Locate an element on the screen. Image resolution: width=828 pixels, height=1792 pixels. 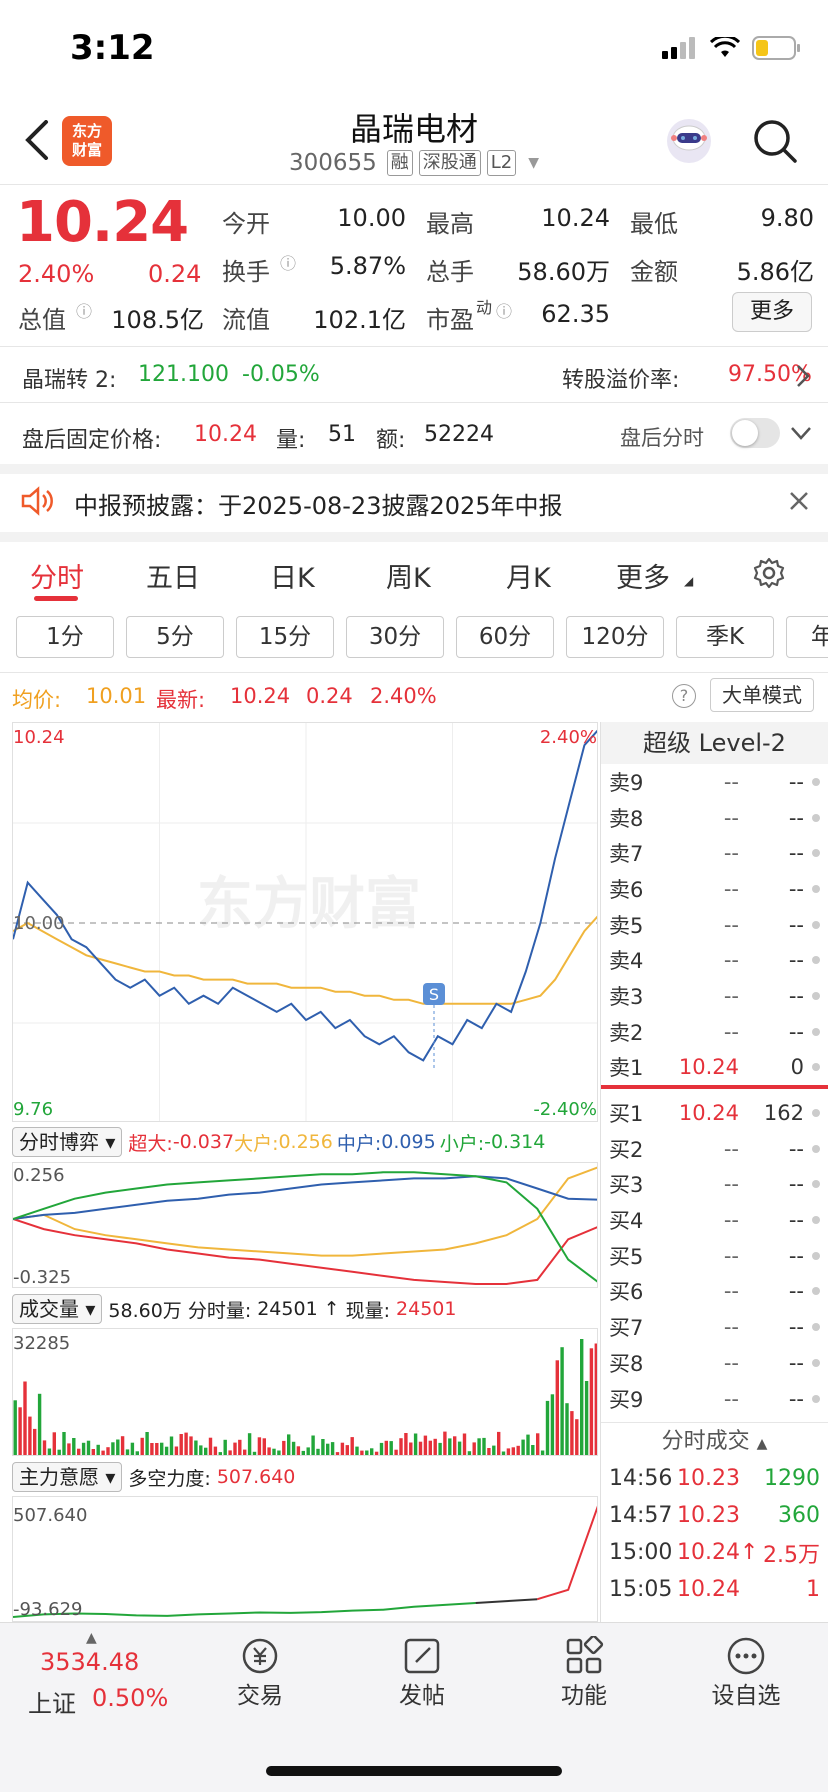
big-order-mode-button: 大单模式 is located at coordinates (762, 695).